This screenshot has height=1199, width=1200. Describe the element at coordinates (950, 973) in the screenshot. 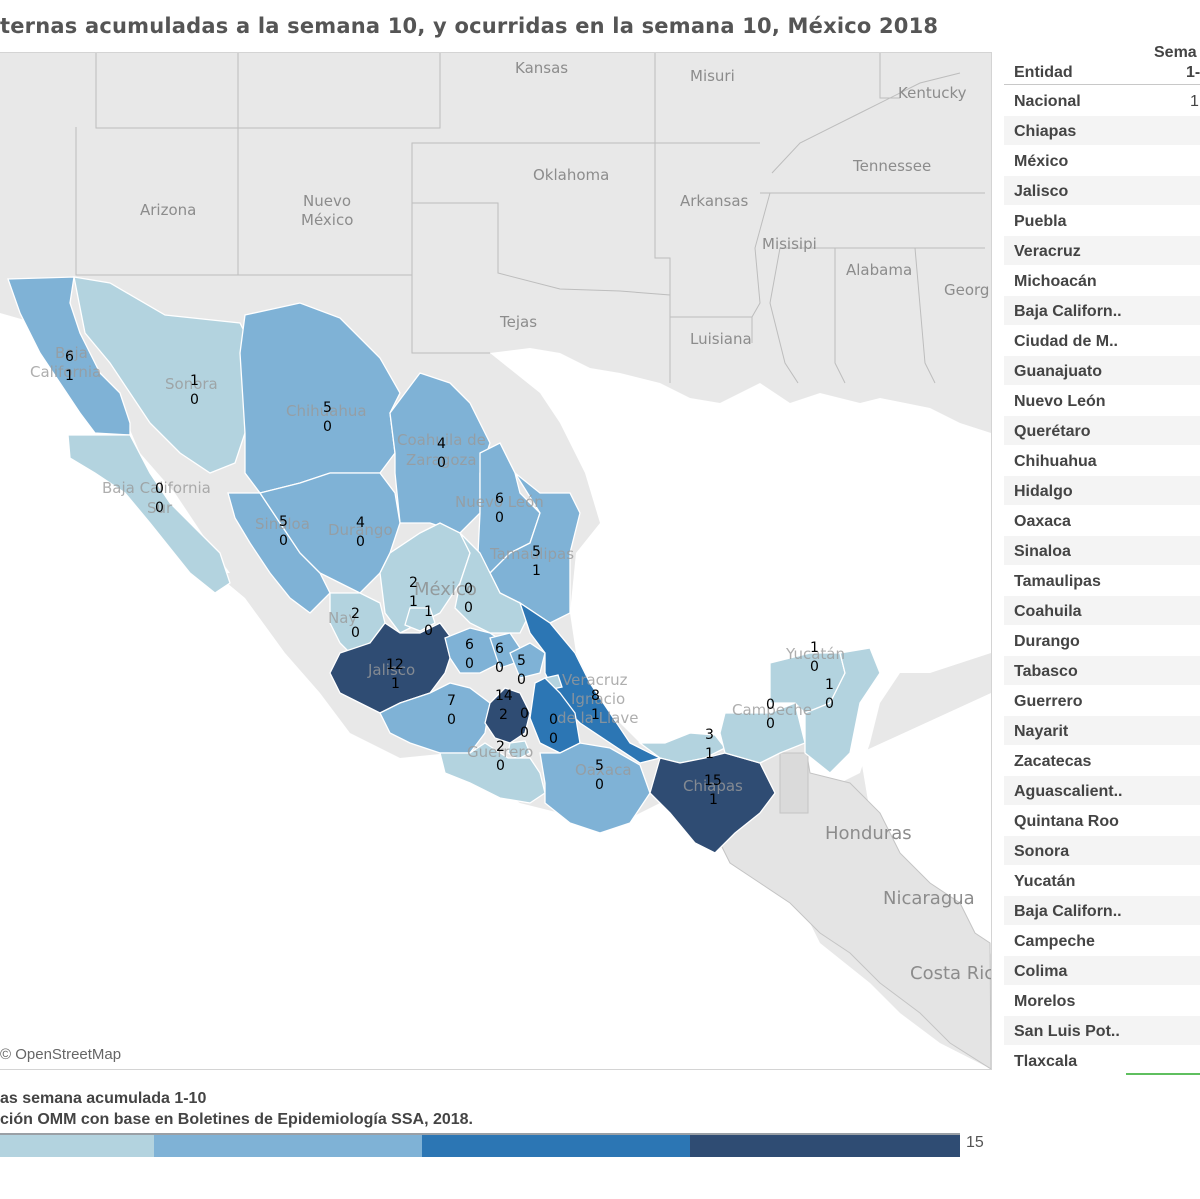

I see `svg-text: Costa Ric` at that location.